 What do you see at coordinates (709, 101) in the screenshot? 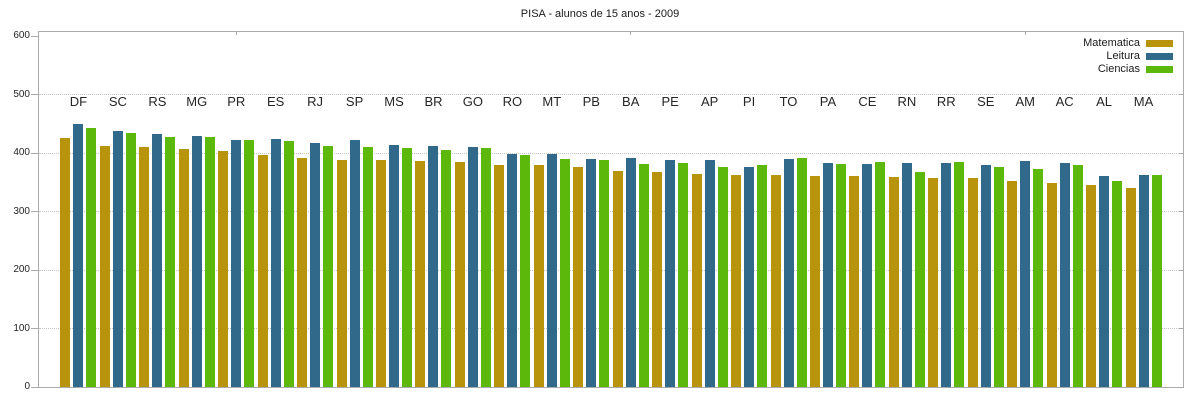
I see `category-label-ap: AP` at bounding box center [709, 101].